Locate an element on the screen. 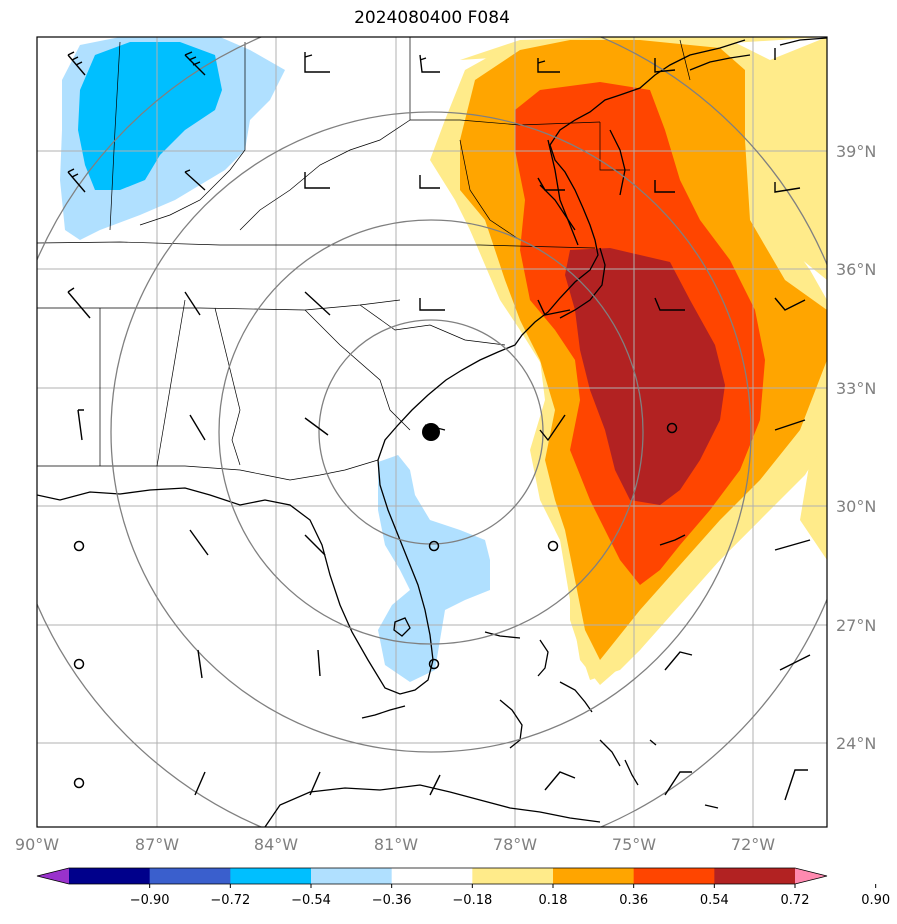 The width and height of the screenshot is (897, 924). colorbar-extend-high is located at coordinates (811, 876).